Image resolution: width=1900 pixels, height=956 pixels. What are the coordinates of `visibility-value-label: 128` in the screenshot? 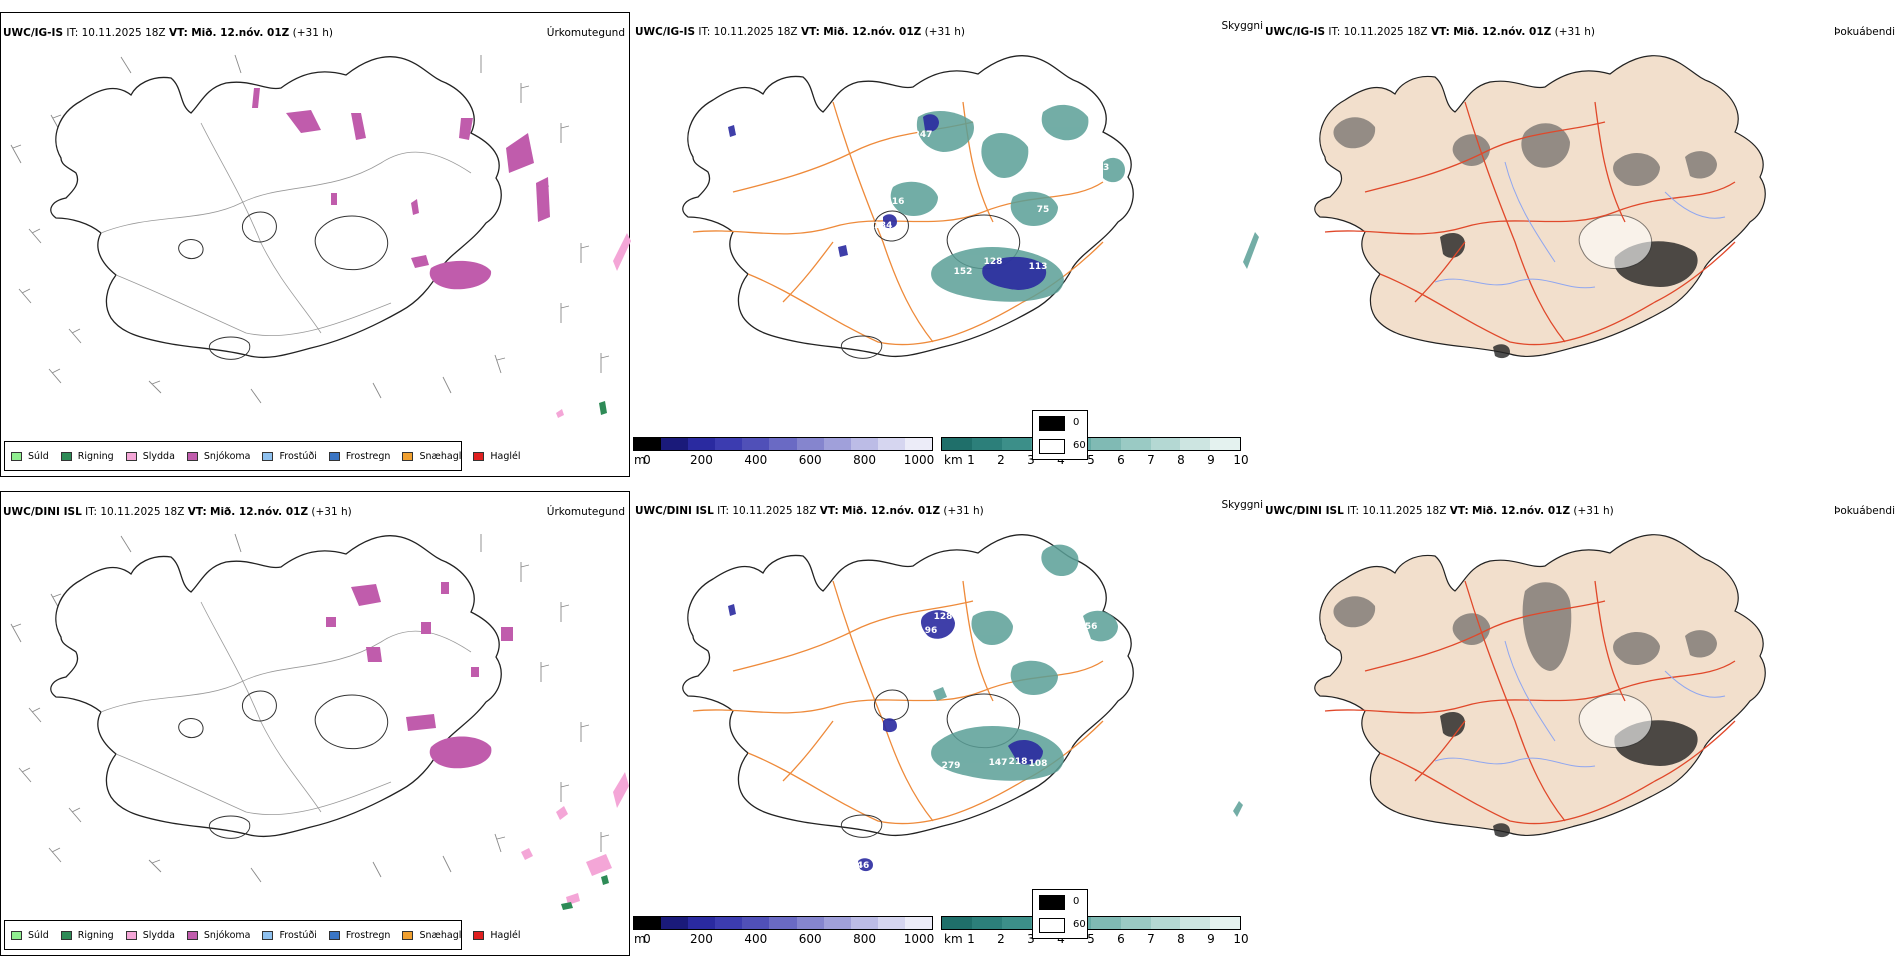 It's located at (943, 617).